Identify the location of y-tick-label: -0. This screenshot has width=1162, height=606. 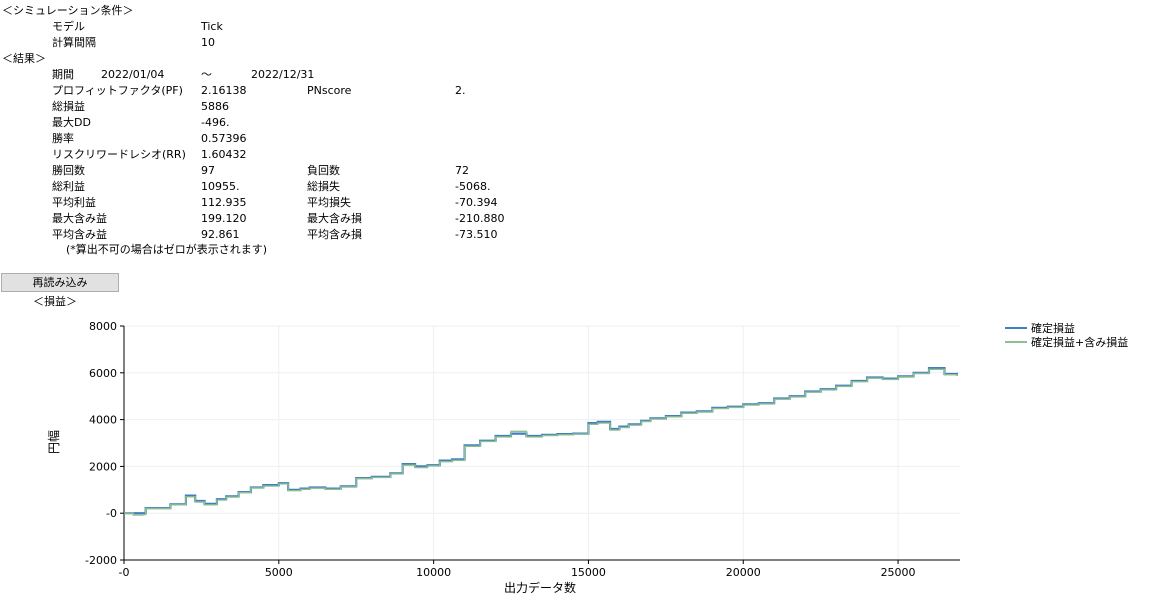
(111, 513).